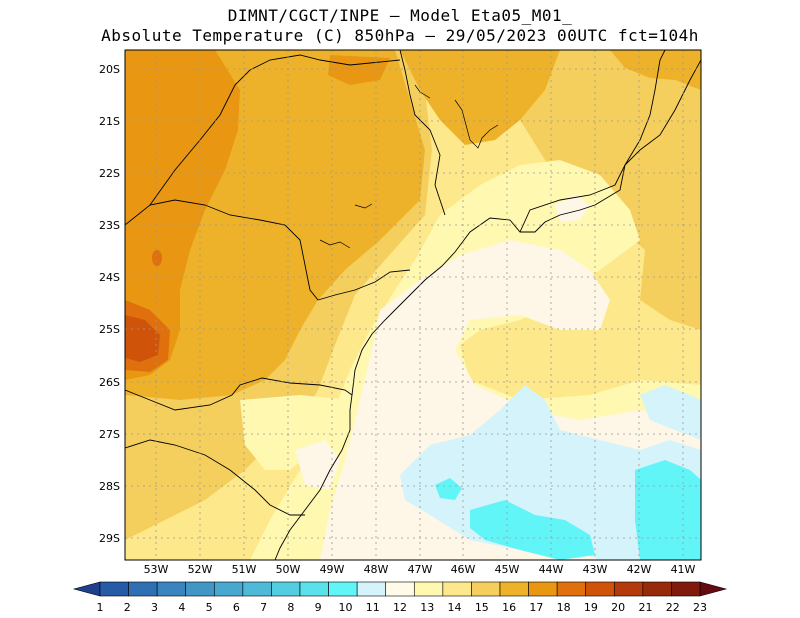 This screenshot has height=618, width=800. Describe the element at coordinates (239, 394) in the screenshot. I see `state-border-pr-sc` at that location.